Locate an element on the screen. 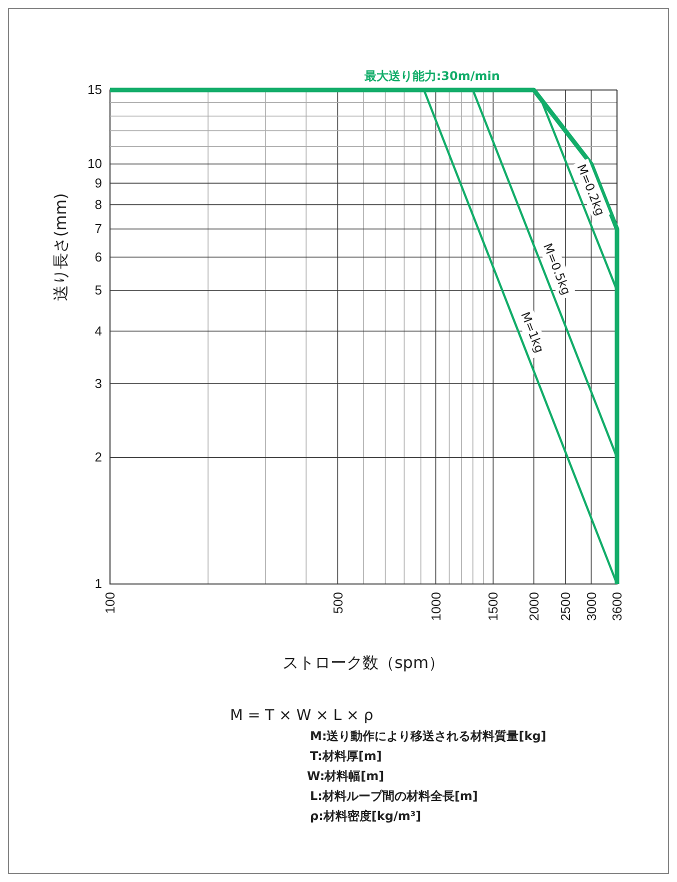 Image resolution: width=677 pixels, height=882 pixels. y-tick-label: 7 is located at coordinates (98, 228).